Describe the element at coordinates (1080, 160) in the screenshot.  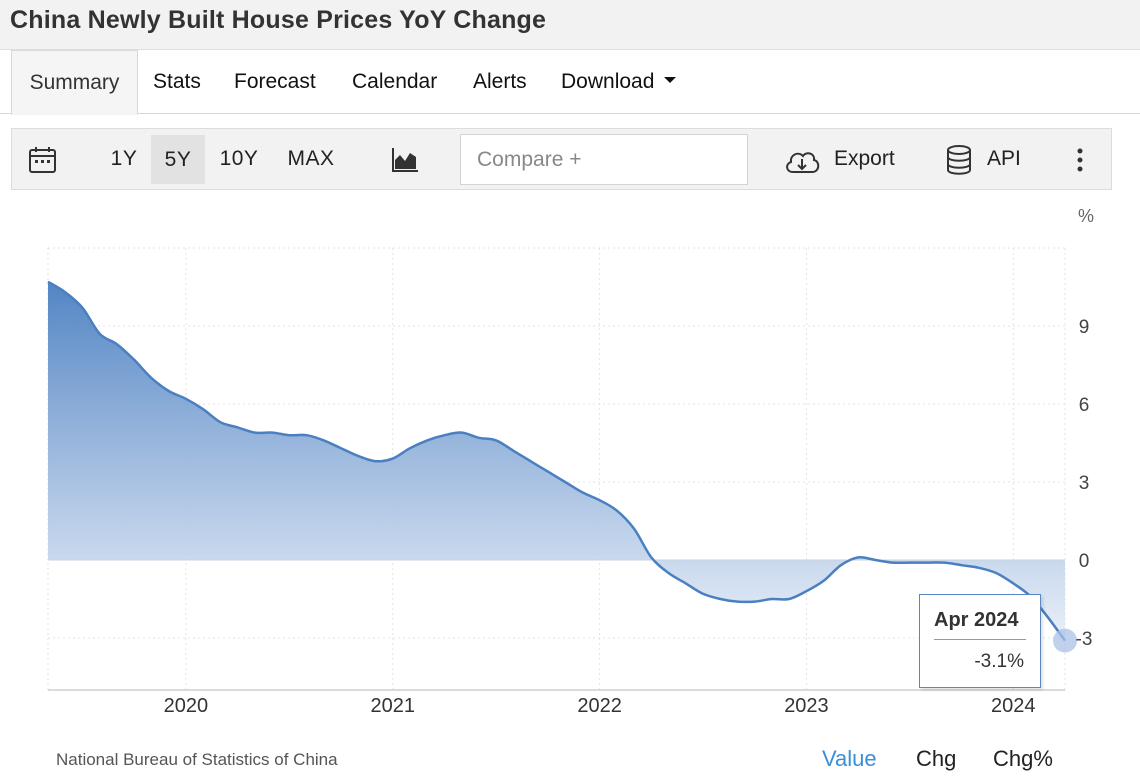
I see `more-vertical-icon` at that location.